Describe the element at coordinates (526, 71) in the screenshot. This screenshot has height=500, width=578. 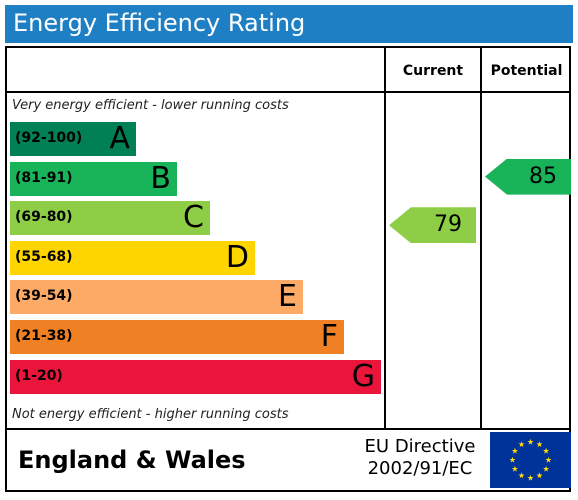
I see `potential-column-header: Potential` at that location.